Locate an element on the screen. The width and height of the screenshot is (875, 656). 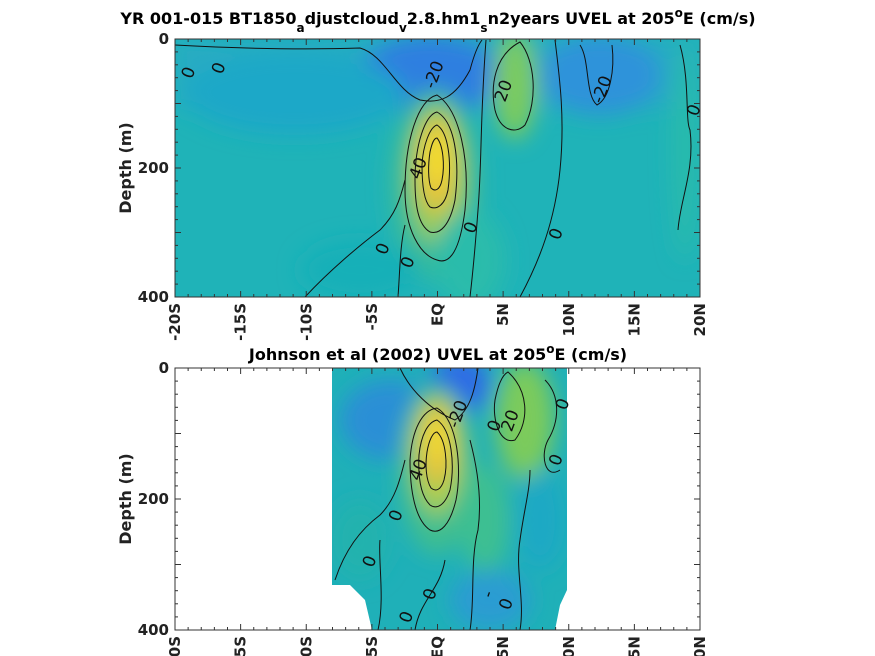
chart-top-y-tick-labels: 0 200 400 is located at coordinates (153, 168).